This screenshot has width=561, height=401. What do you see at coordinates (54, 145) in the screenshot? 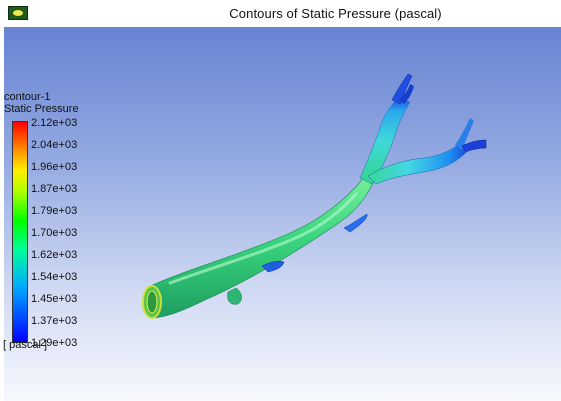
I see `legend-tick: 2.04e+03` at bounding box center [54, 145].